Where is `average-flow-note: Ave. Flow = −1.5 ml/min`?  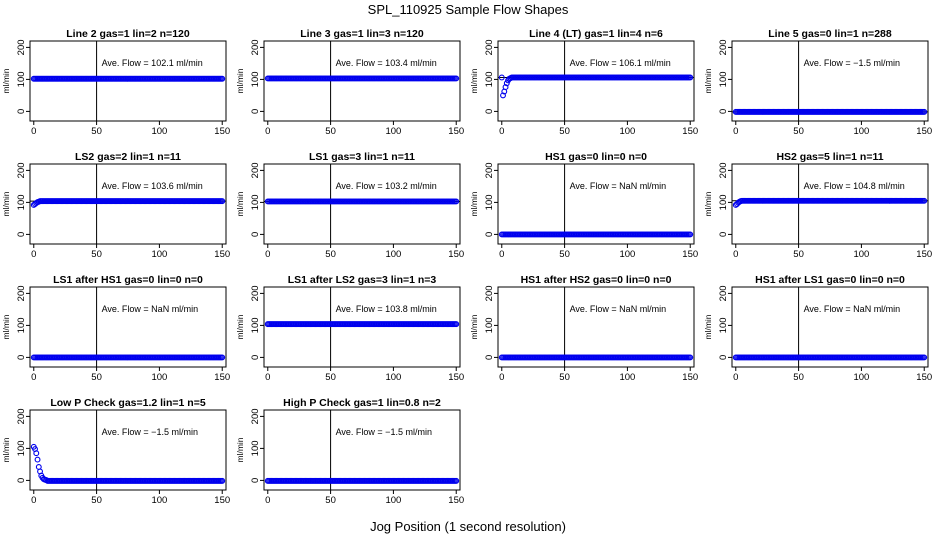
average-flow-note: Ave. Flow = −1.5 ml/min is located at coordinates (852, 63).